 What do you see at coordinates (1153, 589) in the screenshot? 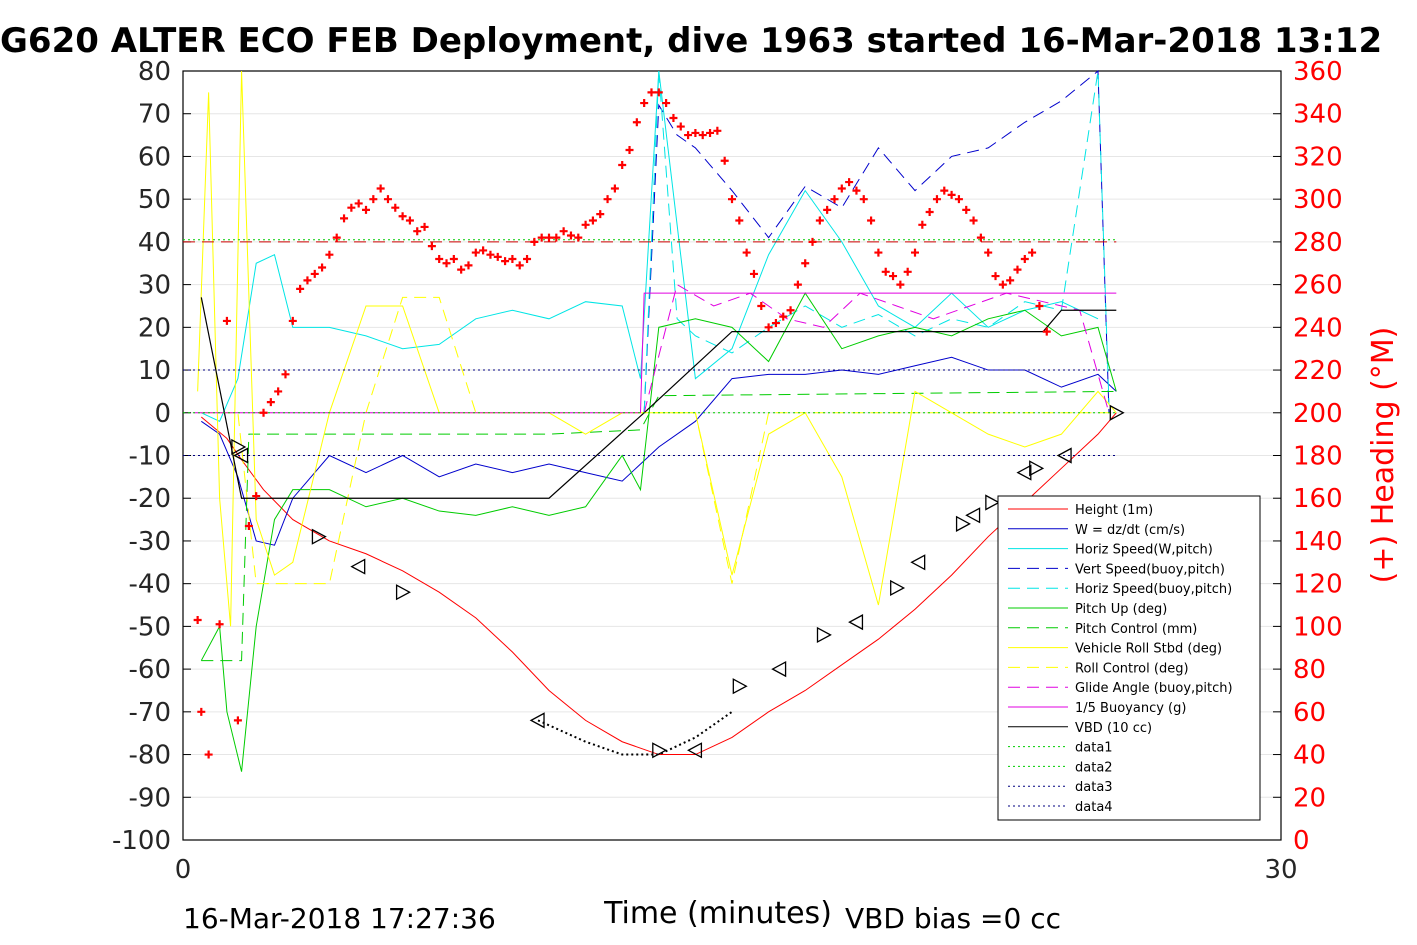
I see `legend-label: Horiz Speed(buoy,pitch)` at bounding box center [1153, 589].